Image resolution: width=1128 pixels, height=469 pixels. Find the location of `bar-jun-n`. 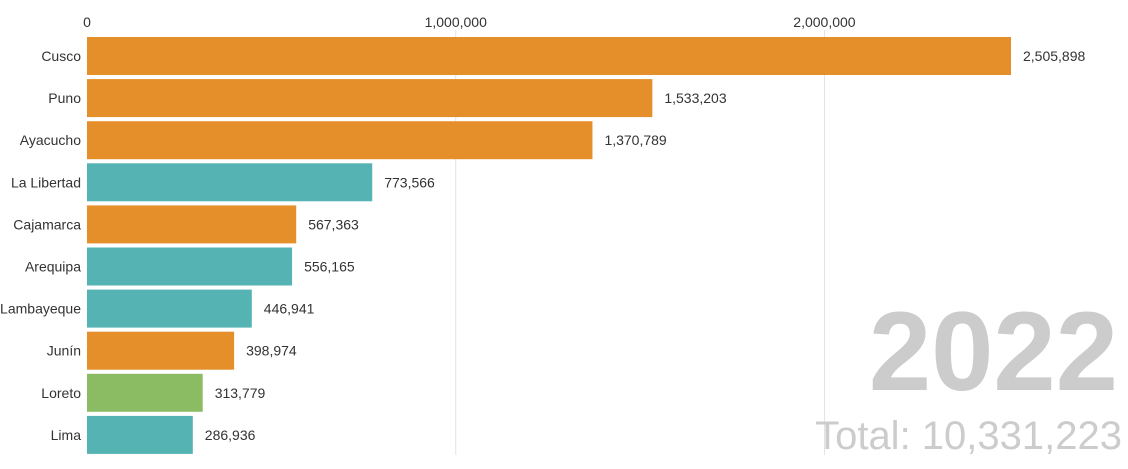

bar-jun-n is located at coordinates (161, 350).